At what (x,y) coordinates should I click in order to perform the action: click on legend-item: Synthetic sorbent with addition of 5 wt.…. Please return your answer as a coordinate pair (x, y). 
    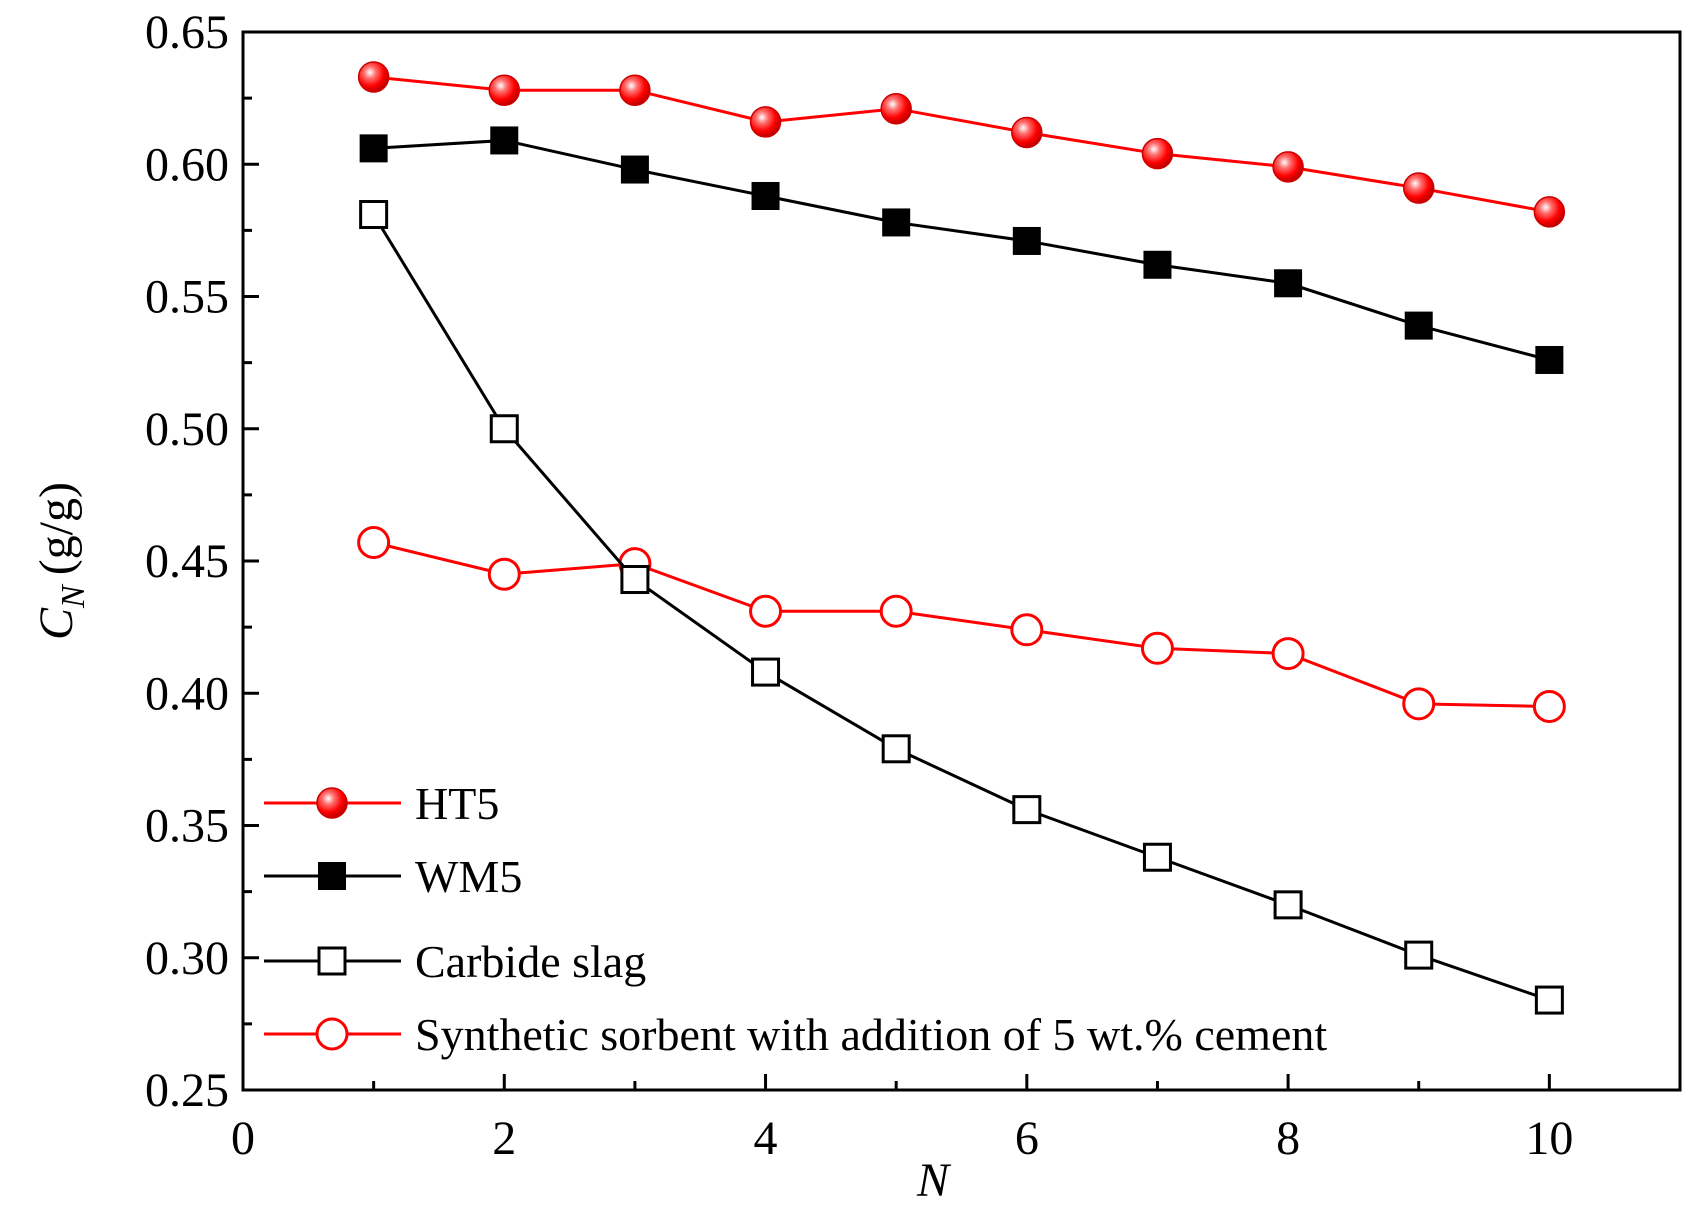
    Looking at the image, I should click on (795, 1034).